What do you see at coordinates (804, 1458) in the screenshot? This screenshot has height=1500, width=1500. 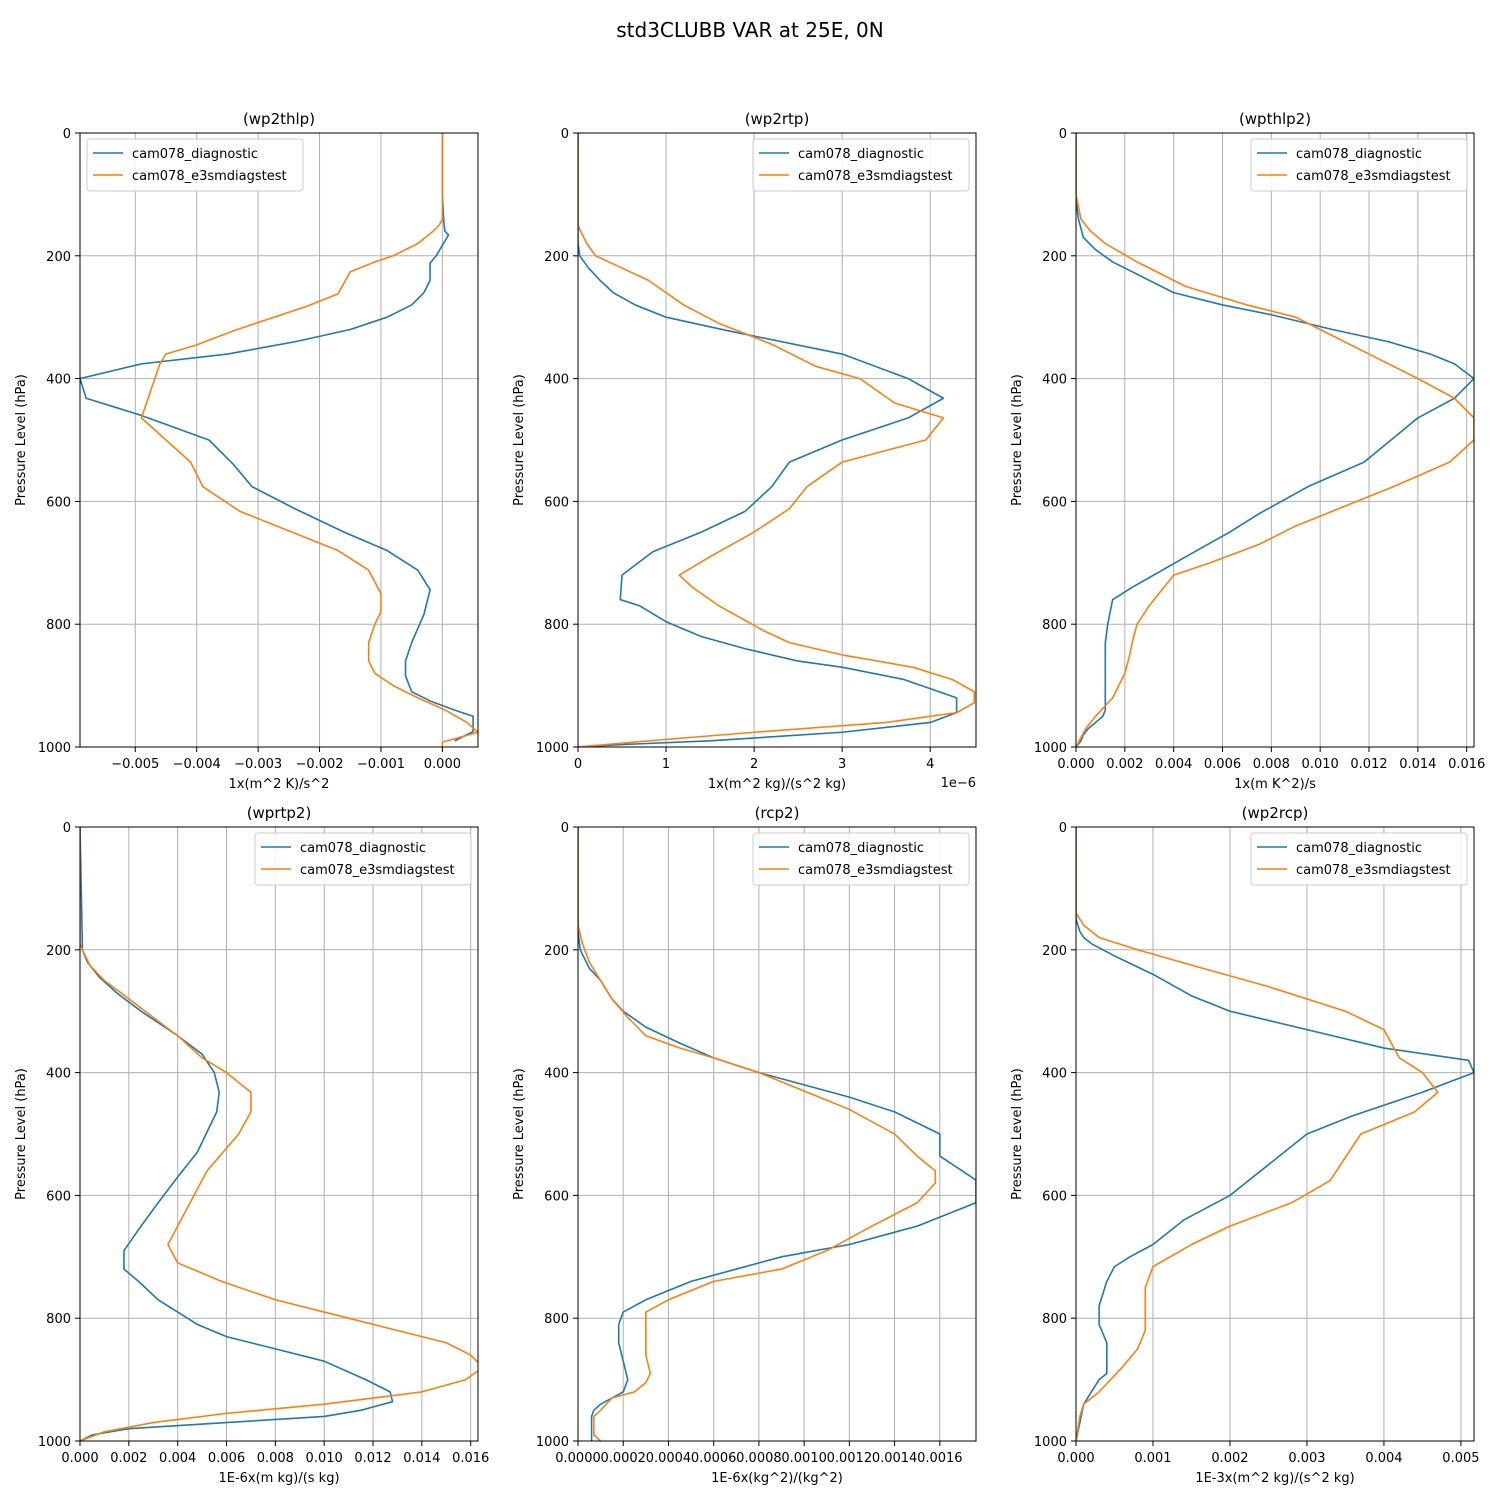 I see `x-tick-label: 0.0010` at bounding box center [804, 1458].